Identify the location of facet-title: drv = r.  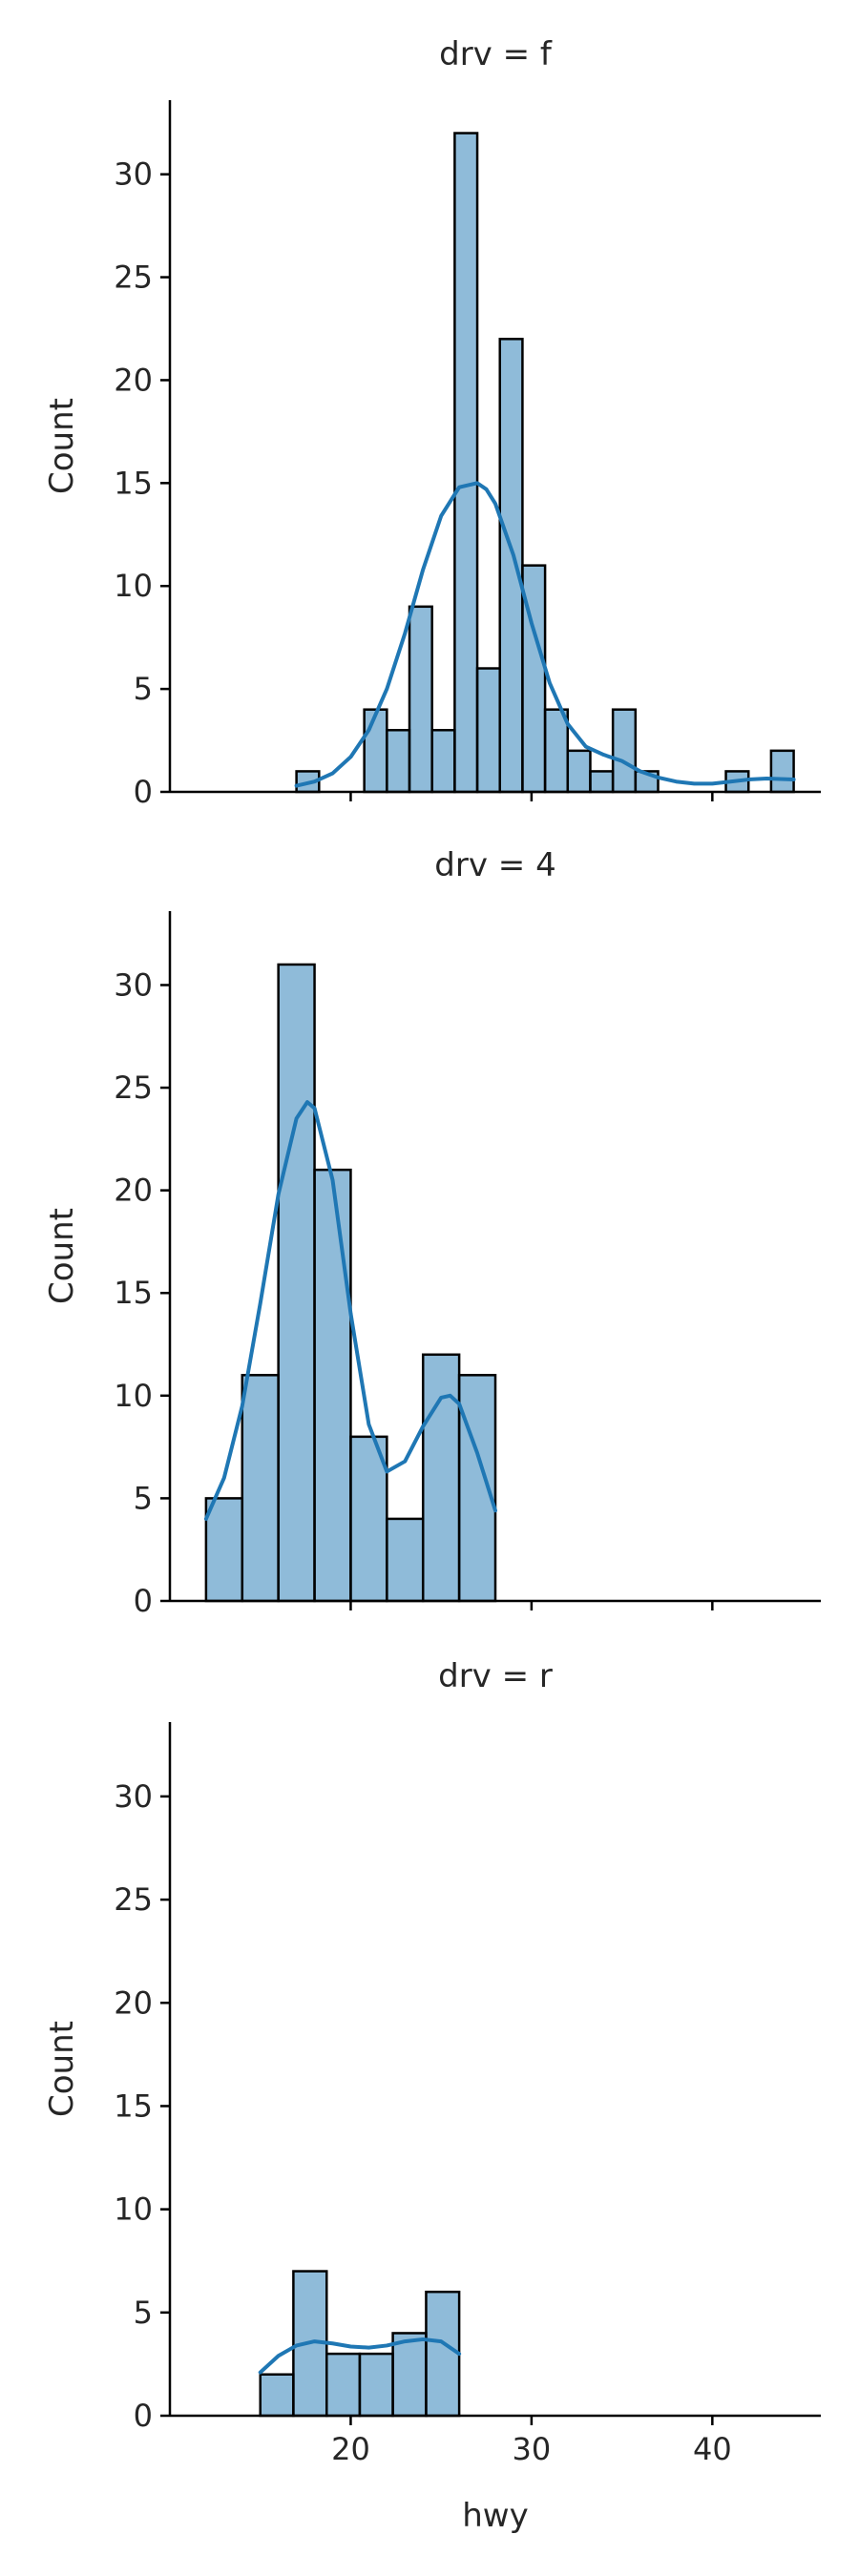
(495, 1676).